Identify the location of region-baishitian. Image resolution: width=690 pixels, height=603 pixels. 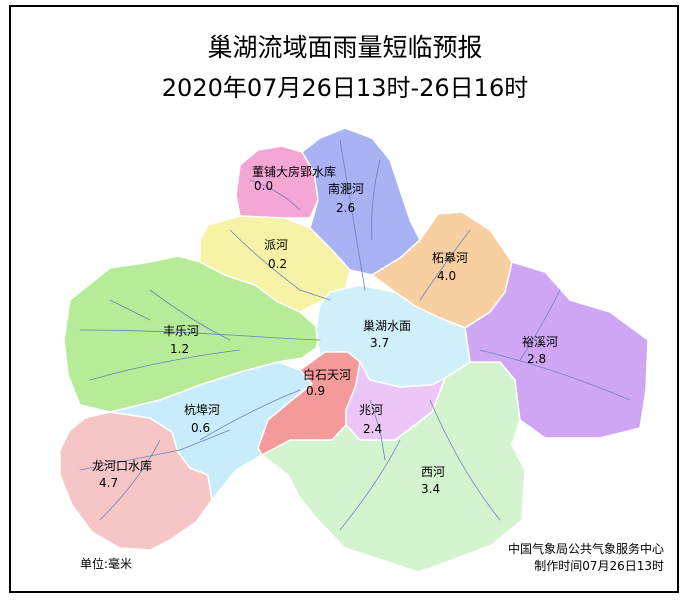
(309, 403).